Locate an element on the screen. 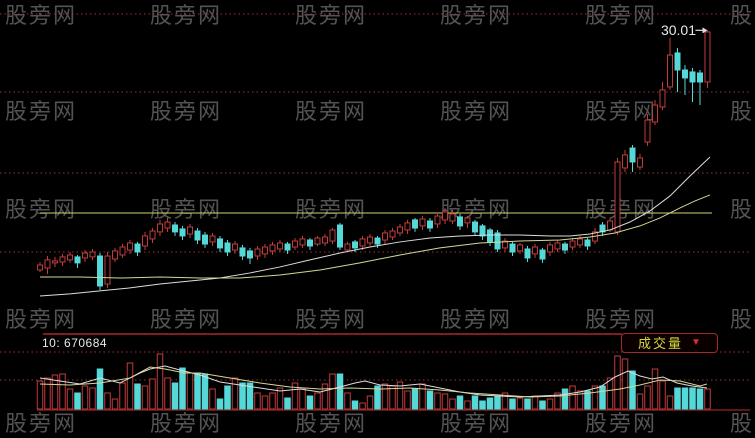 This screenshot has height=438, width=755. indicator-dropdown-label: 成交量 is located at coordinates (661, 343).